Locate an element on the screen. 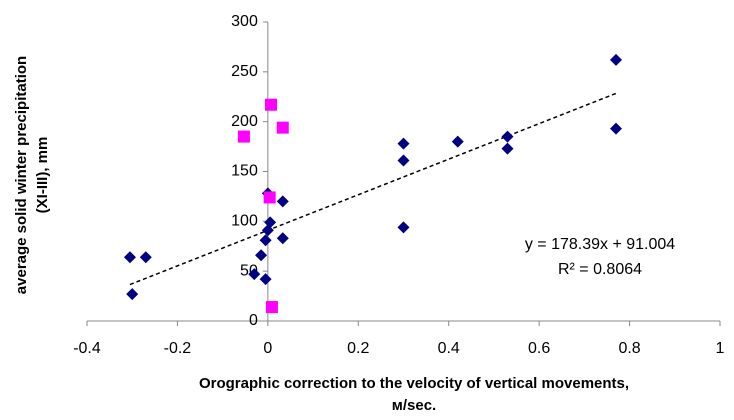  x-tick-label: 0.6 is located at coordinates (539, 348).